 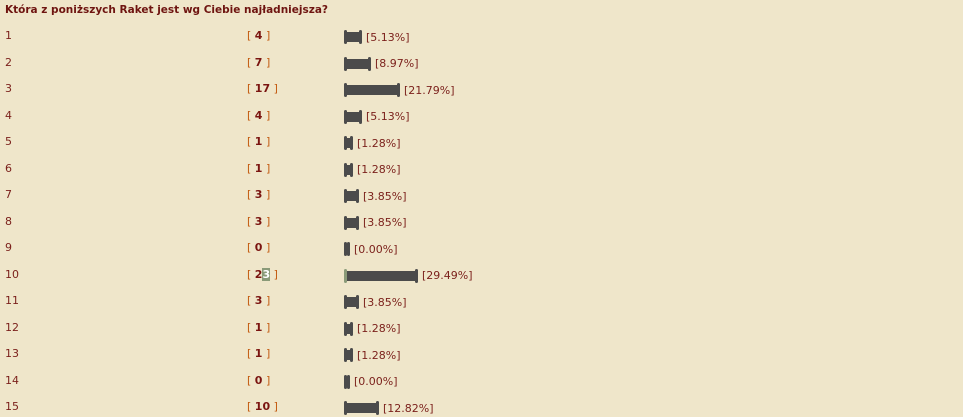 I want to click on poll-option-row: 6 [ 1 ] [1.28%], so click(x=481, y=169).